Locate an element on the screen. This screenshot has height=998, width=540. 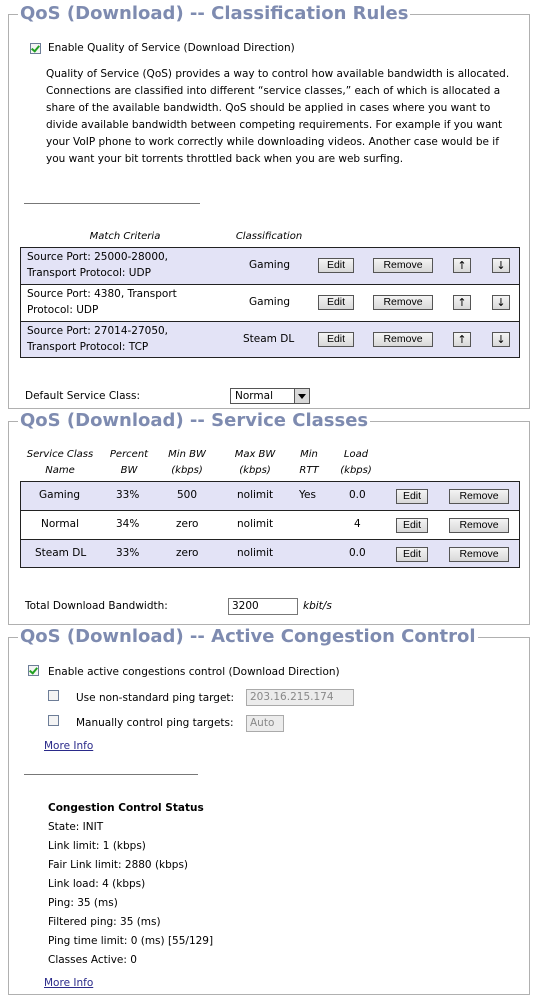
rule-criteria-line2: Protocol: UDP is located at coordinates (63, 310).